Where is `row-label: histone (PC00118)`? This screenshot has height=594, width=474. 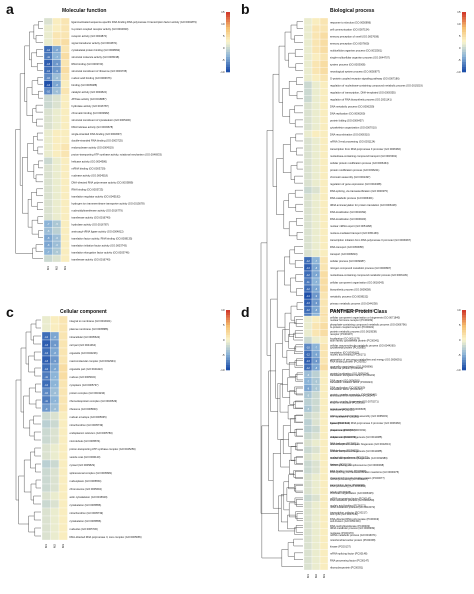 row-label: histone (PC00118) is located at coordinates (341, 464).